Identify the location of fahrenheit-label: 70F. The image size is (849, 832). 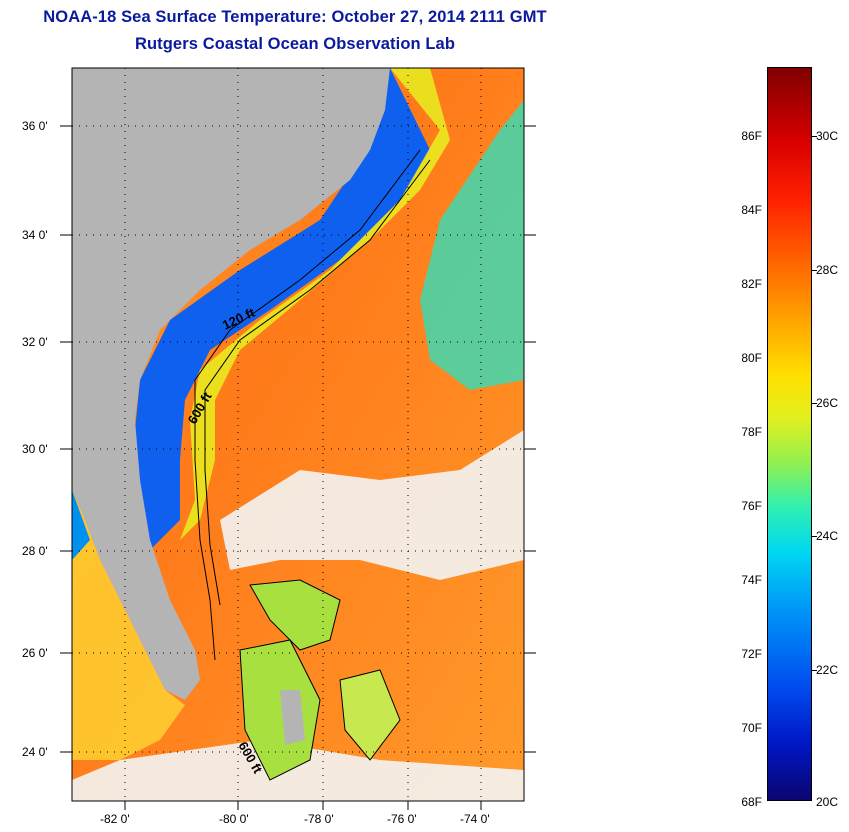
(751, 728).